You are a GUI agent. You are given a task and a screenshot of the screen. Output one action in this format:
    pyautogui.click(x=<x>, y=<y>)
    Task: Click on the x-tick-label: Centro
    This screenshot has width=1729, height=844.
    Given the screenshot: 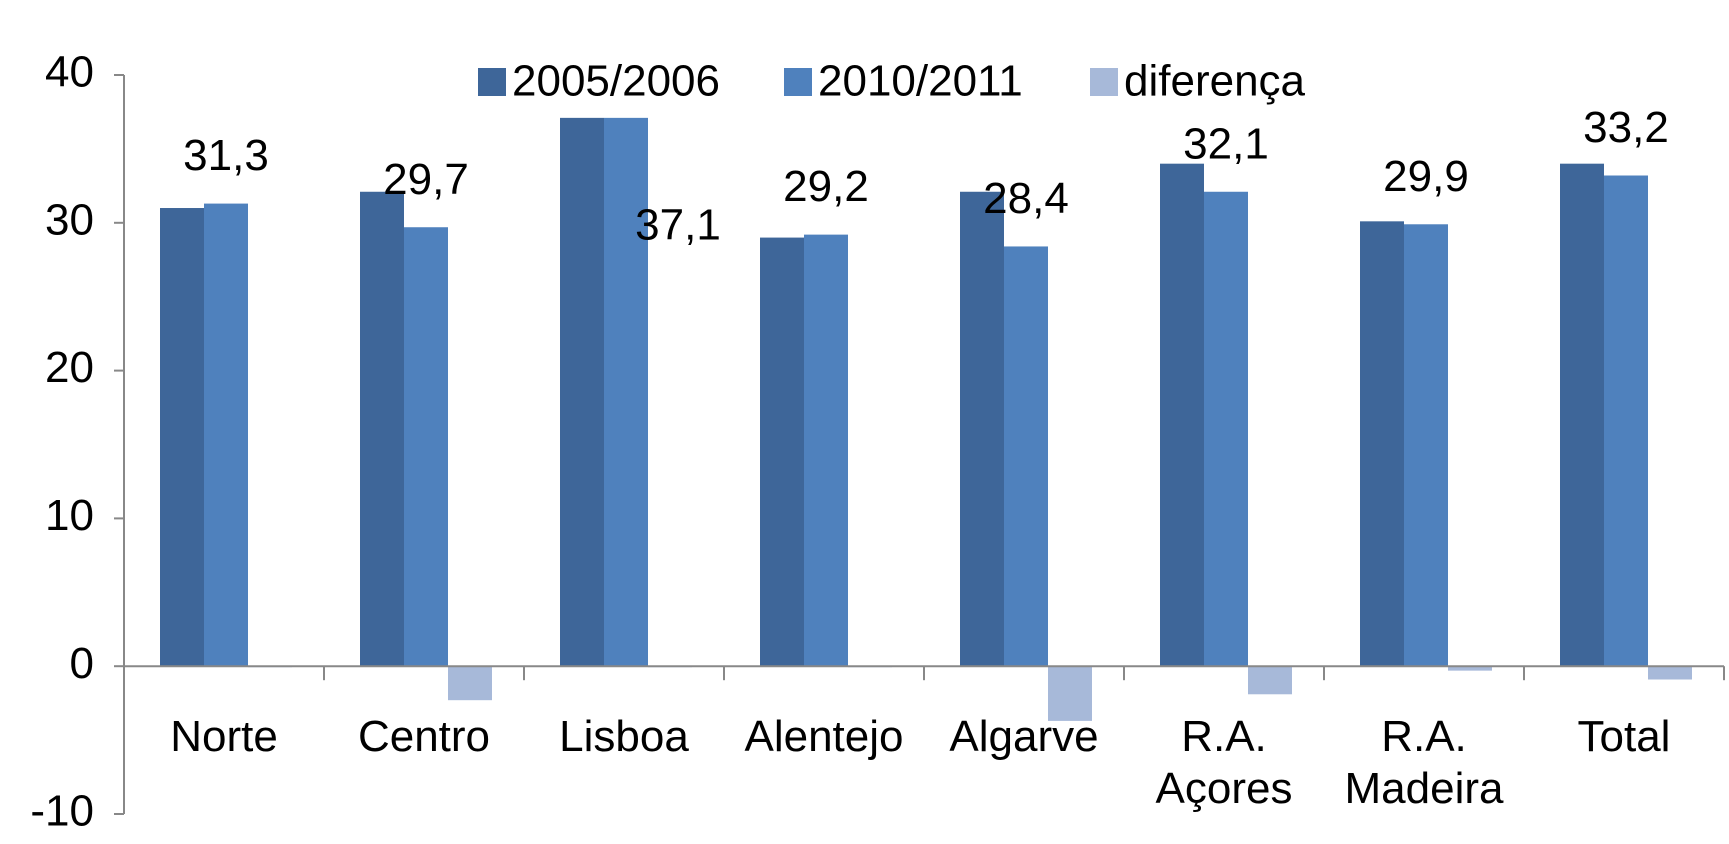 What is the action you would take?
    pyautogui.click(x=424, y=737)
    